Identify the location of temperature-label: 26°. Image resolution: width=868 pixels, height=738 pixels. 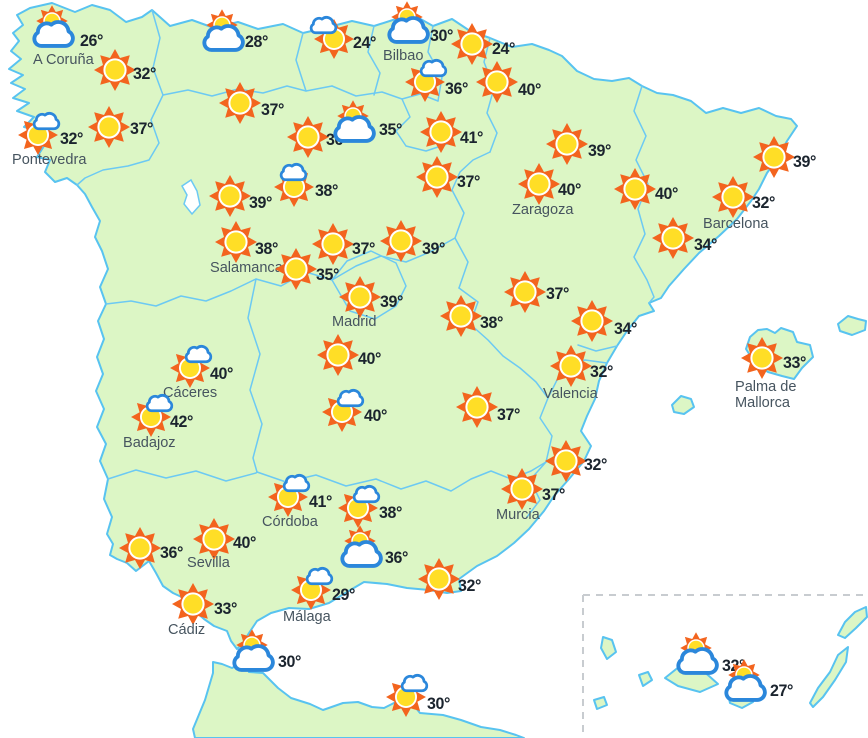
(92, 40).